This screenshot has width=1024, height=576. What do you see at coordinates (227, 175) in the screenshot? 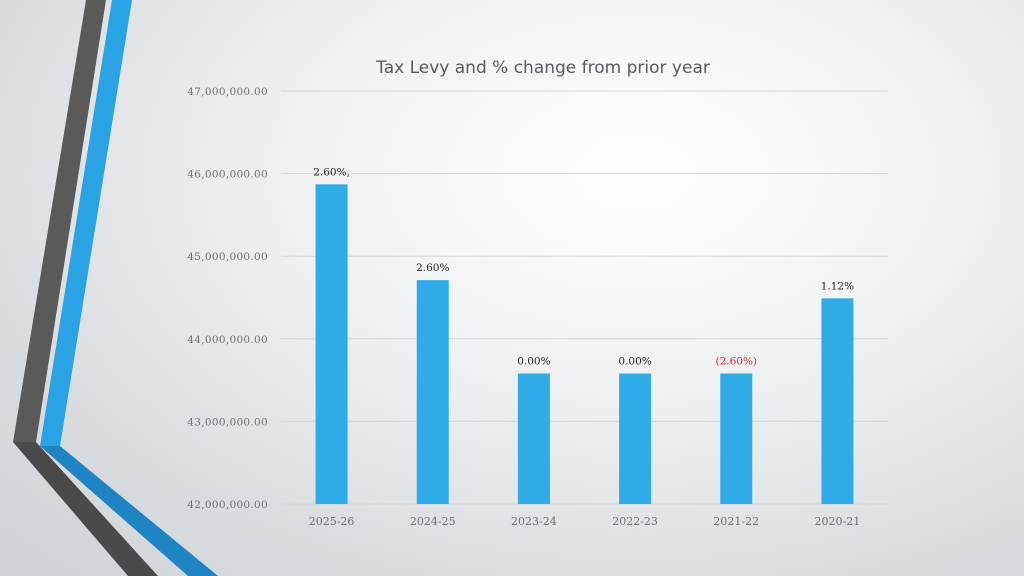
I see `y-tick-label: 46,000,000.00` at bounding box center [227, 175].